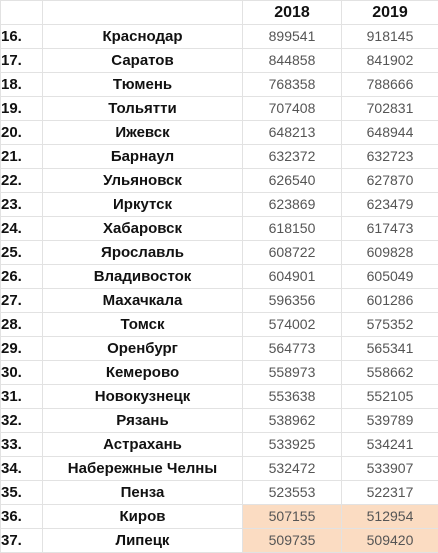 This screenshot has width=438, height=553. I want to click on city-name-cell: Саратов, so click(143, 61).